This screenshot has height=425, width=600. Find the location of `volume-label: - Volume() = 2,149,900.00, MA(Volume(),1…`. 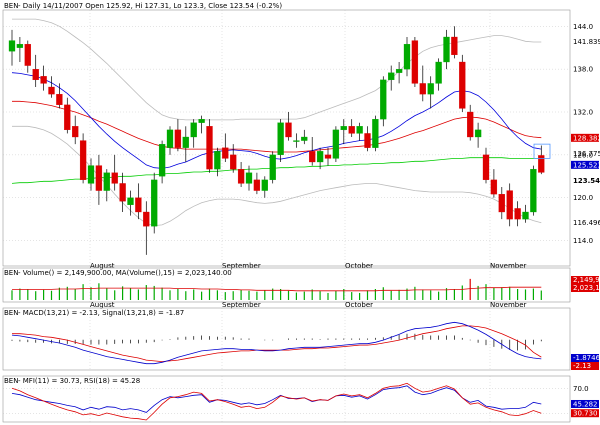

volume-label: - Volume() = 2,149,900.00, MA(Volume(),1… is located at coordinates (125, 273).